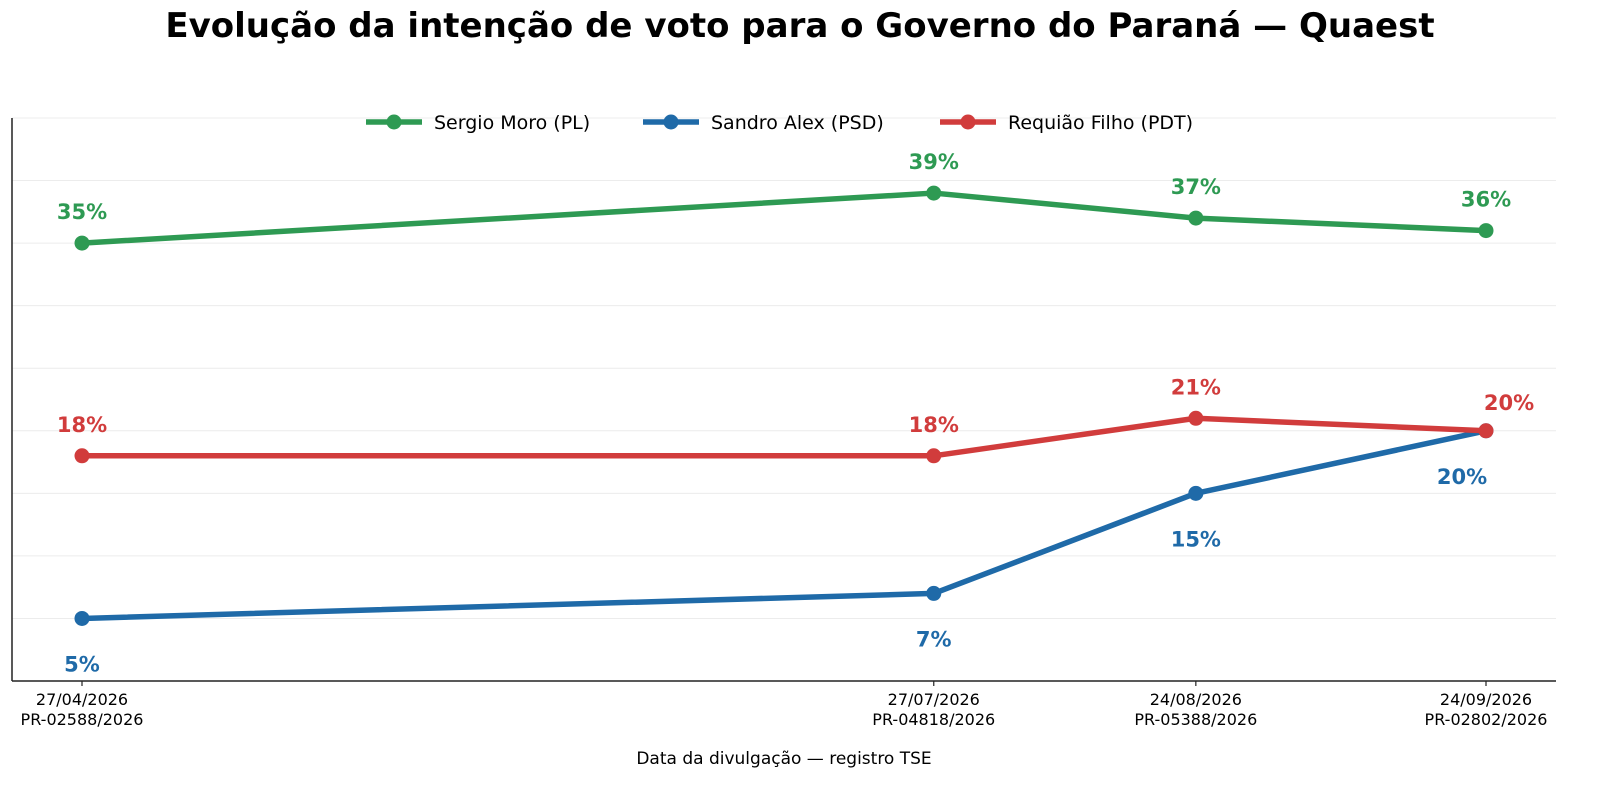  What do you see at coordinates (933, 719) in the screenshot?
I see `x-tick-label: PR-04818/2026` at bounding box center [933, 719].